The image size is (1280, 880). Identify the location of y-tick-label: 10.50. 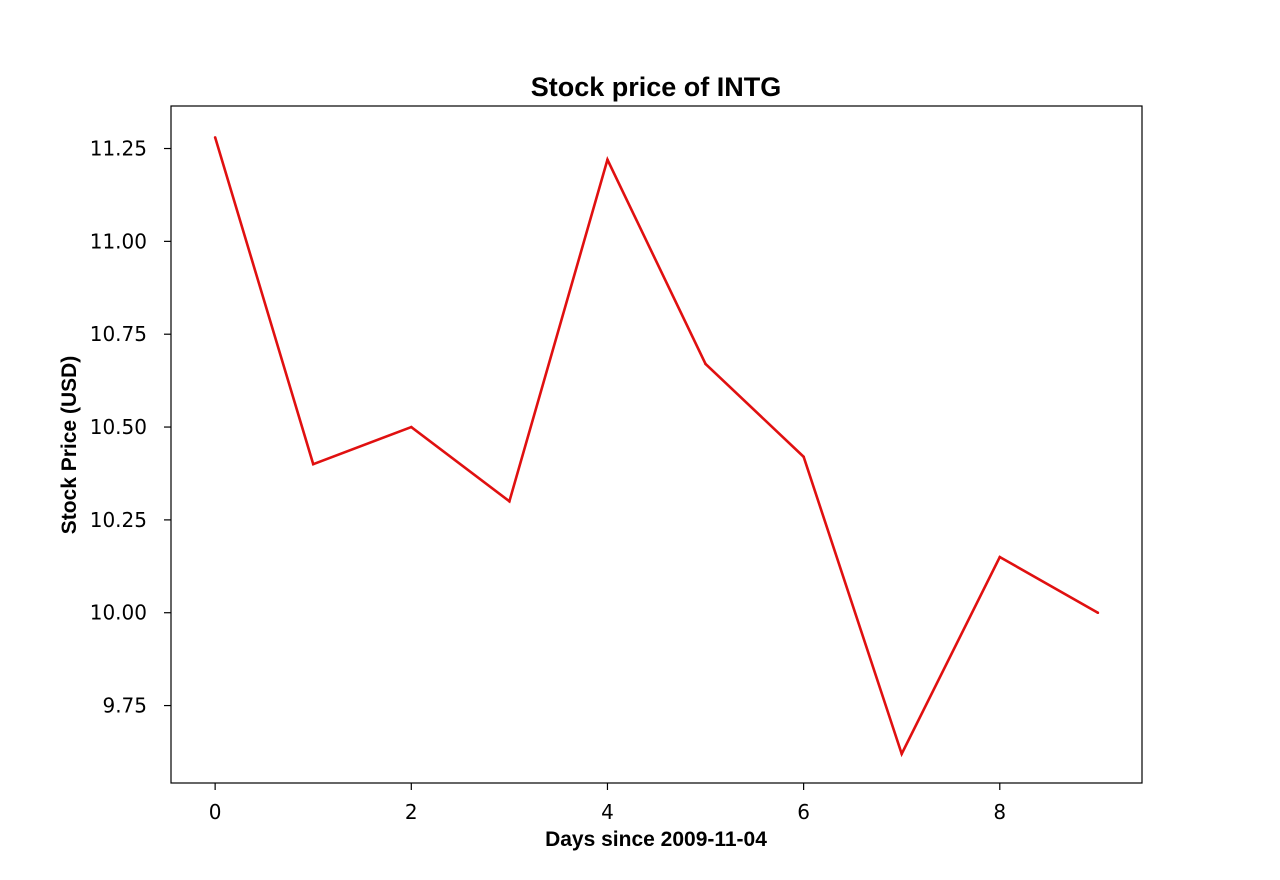
(118, 427).